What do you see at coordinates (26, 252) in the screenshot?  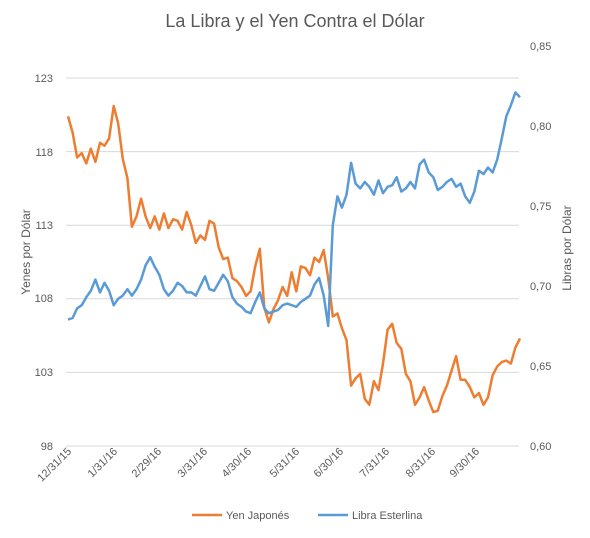 I see `y-axis-left-label: Yenes por Dólar` at bounding box center [26, 252].